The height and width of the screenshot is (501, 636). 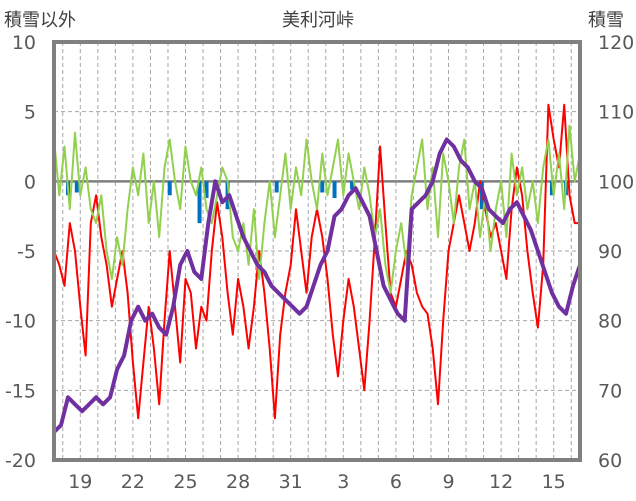 What do you see at coordinates (616, 182) in the screenshot?
I see `right-tick-label: 100` at bounding box center [616, 182].